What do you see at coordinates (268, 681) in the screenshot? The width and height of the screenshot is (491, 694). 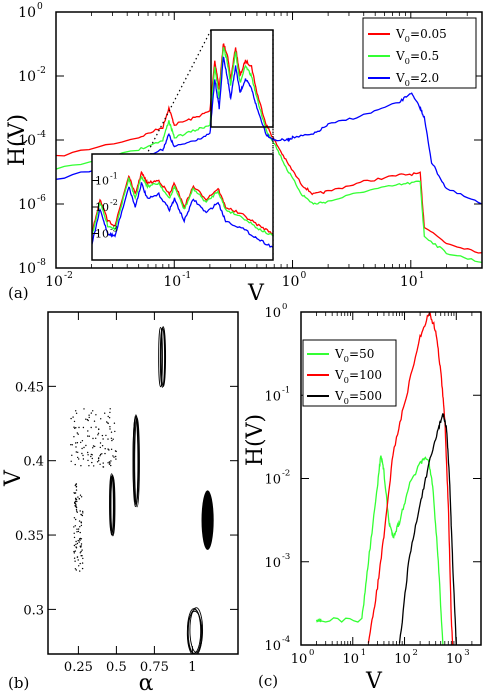 I see `panel-c-label: (c)` at bounding box center [268, 681].